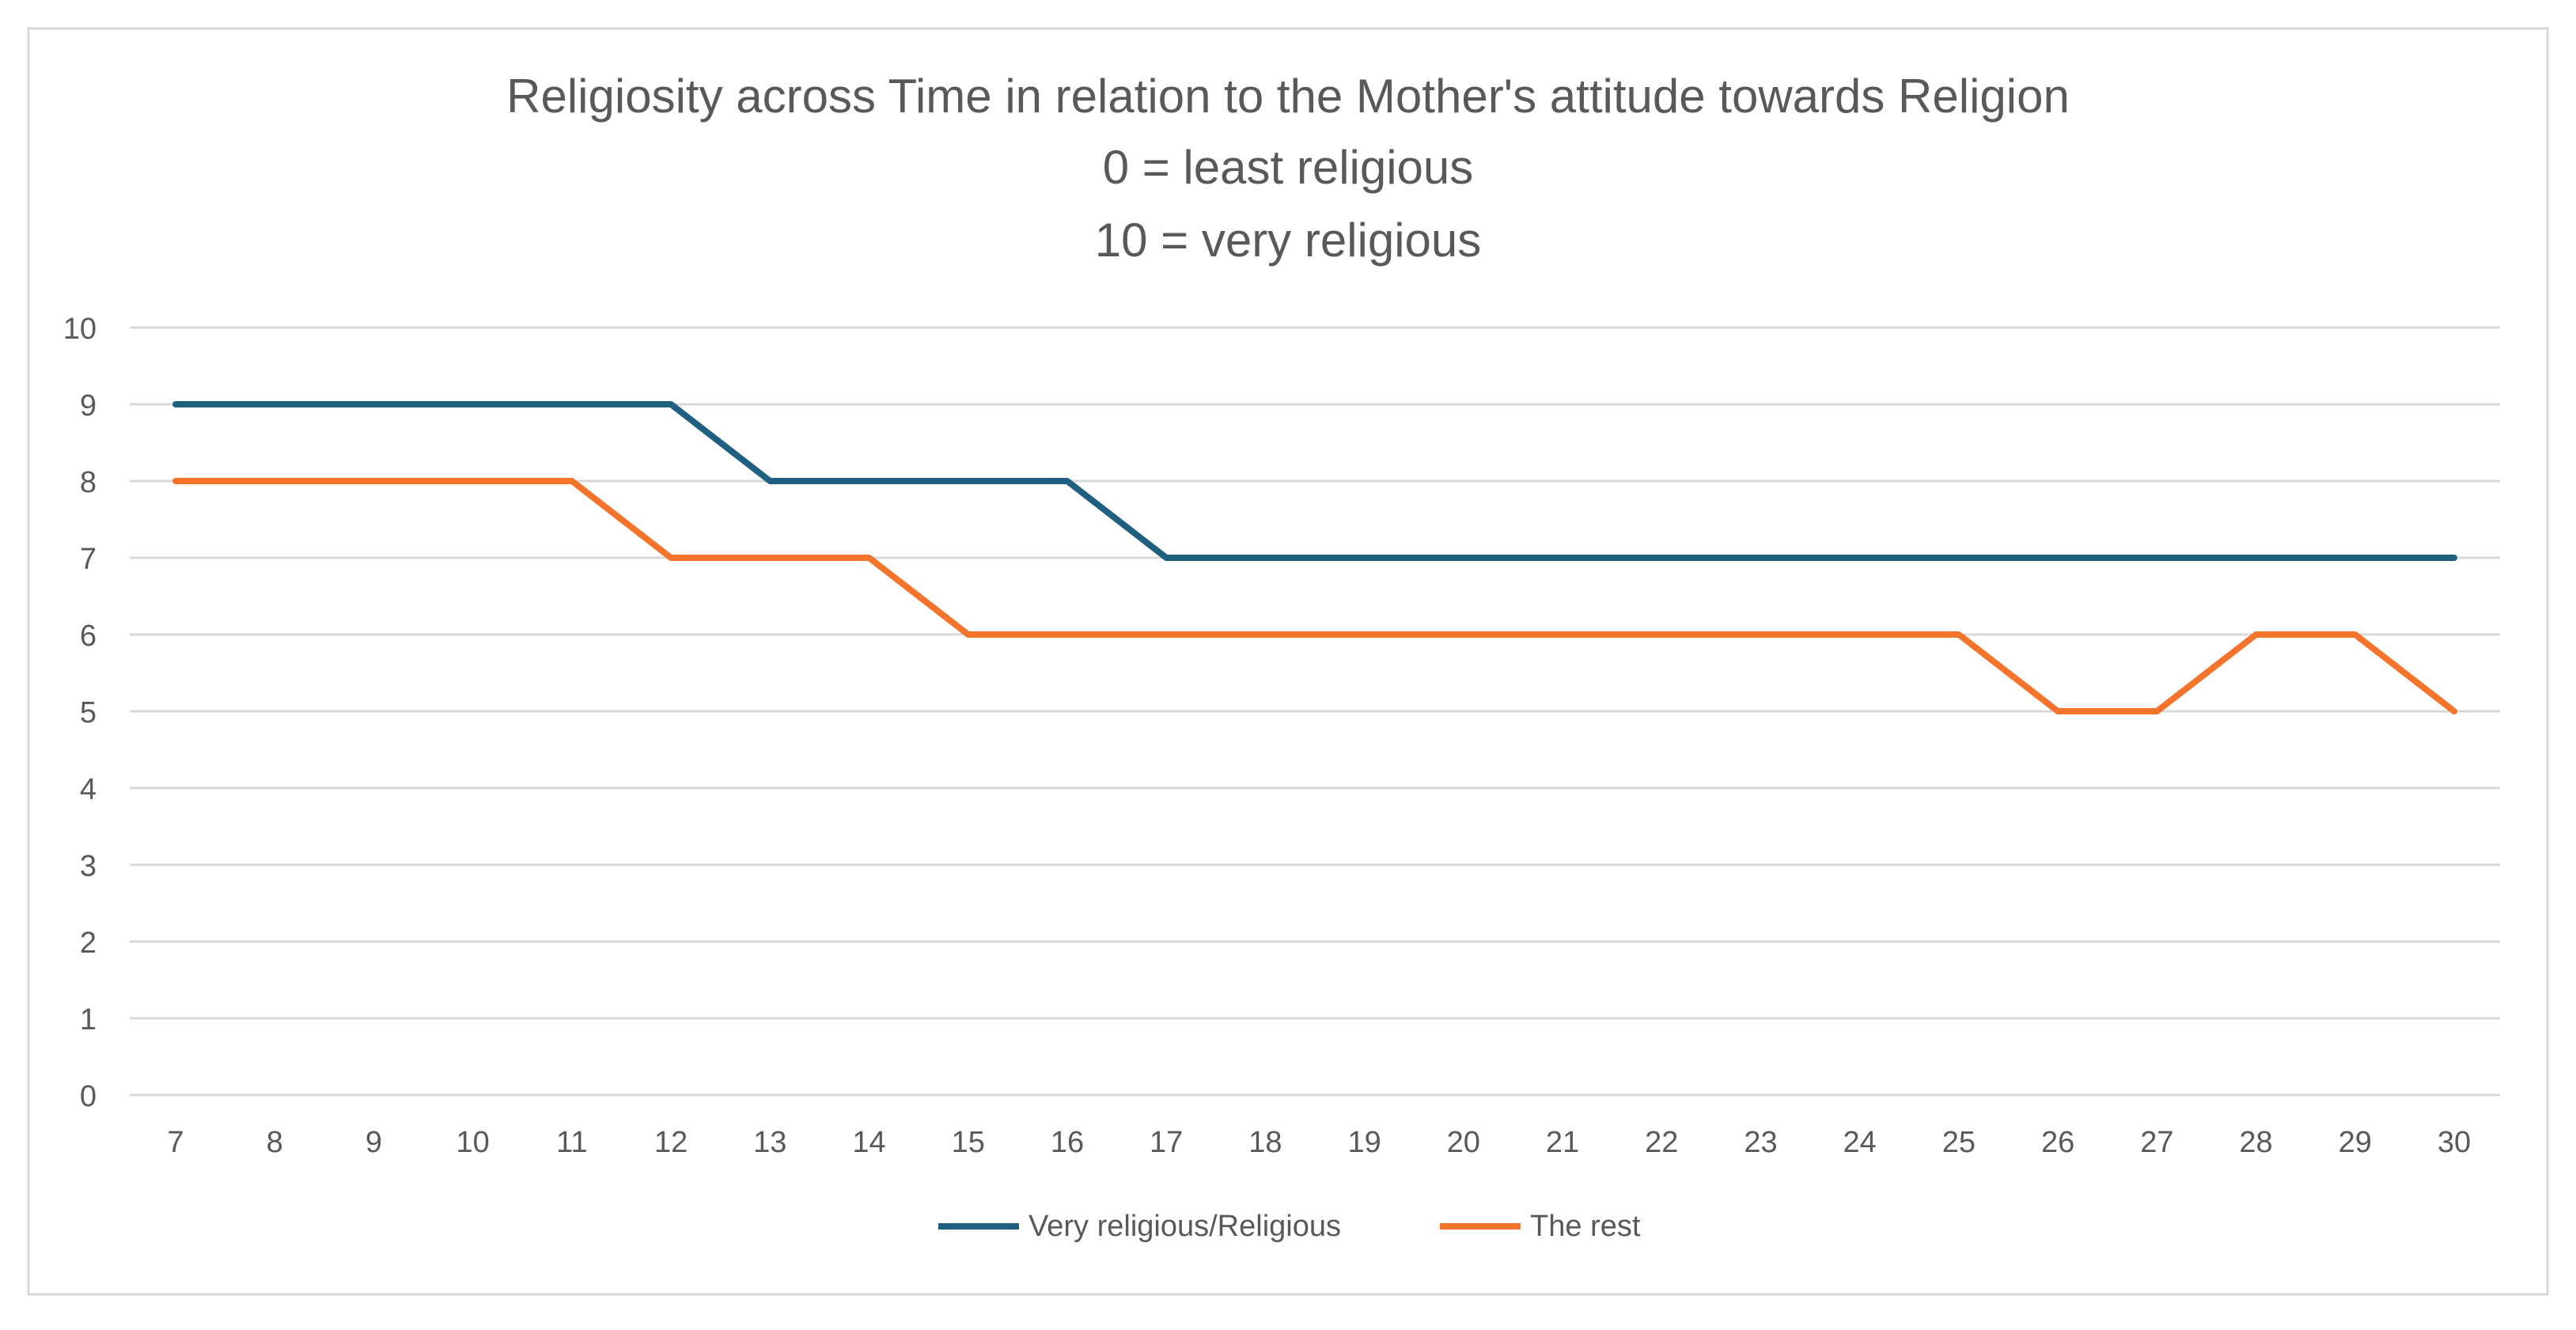 Image resolution: width=2576 pixels, height=1330 pixels. What do you see at coordinates (1860, 1143) in the screenshot?
I see `x-tick-label-24: 24` at bounding box center [1860, 1143].